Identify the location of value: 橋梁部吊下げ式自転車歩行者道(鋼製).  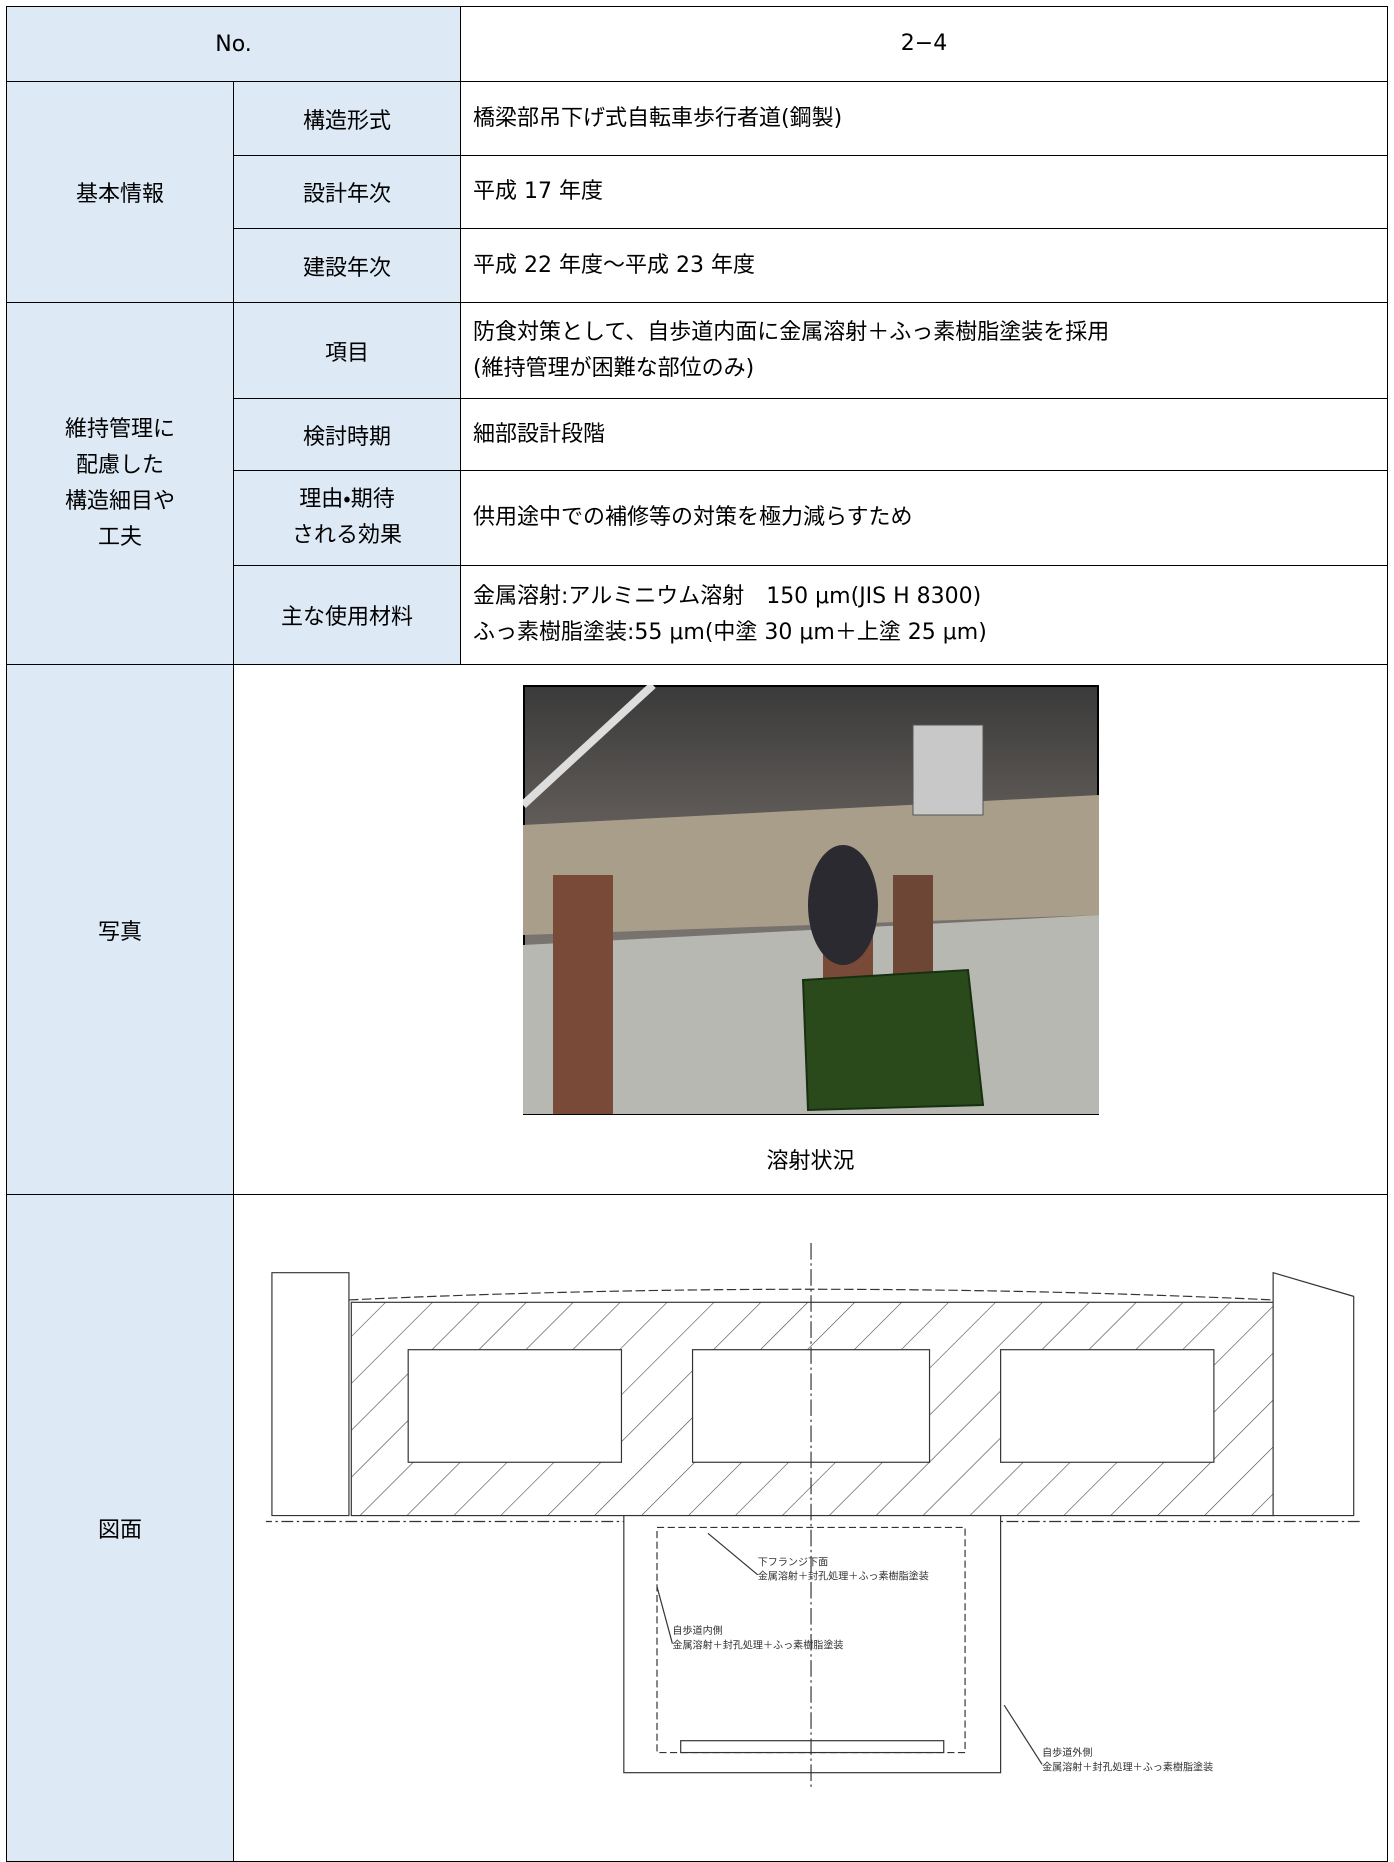
(658, 118).